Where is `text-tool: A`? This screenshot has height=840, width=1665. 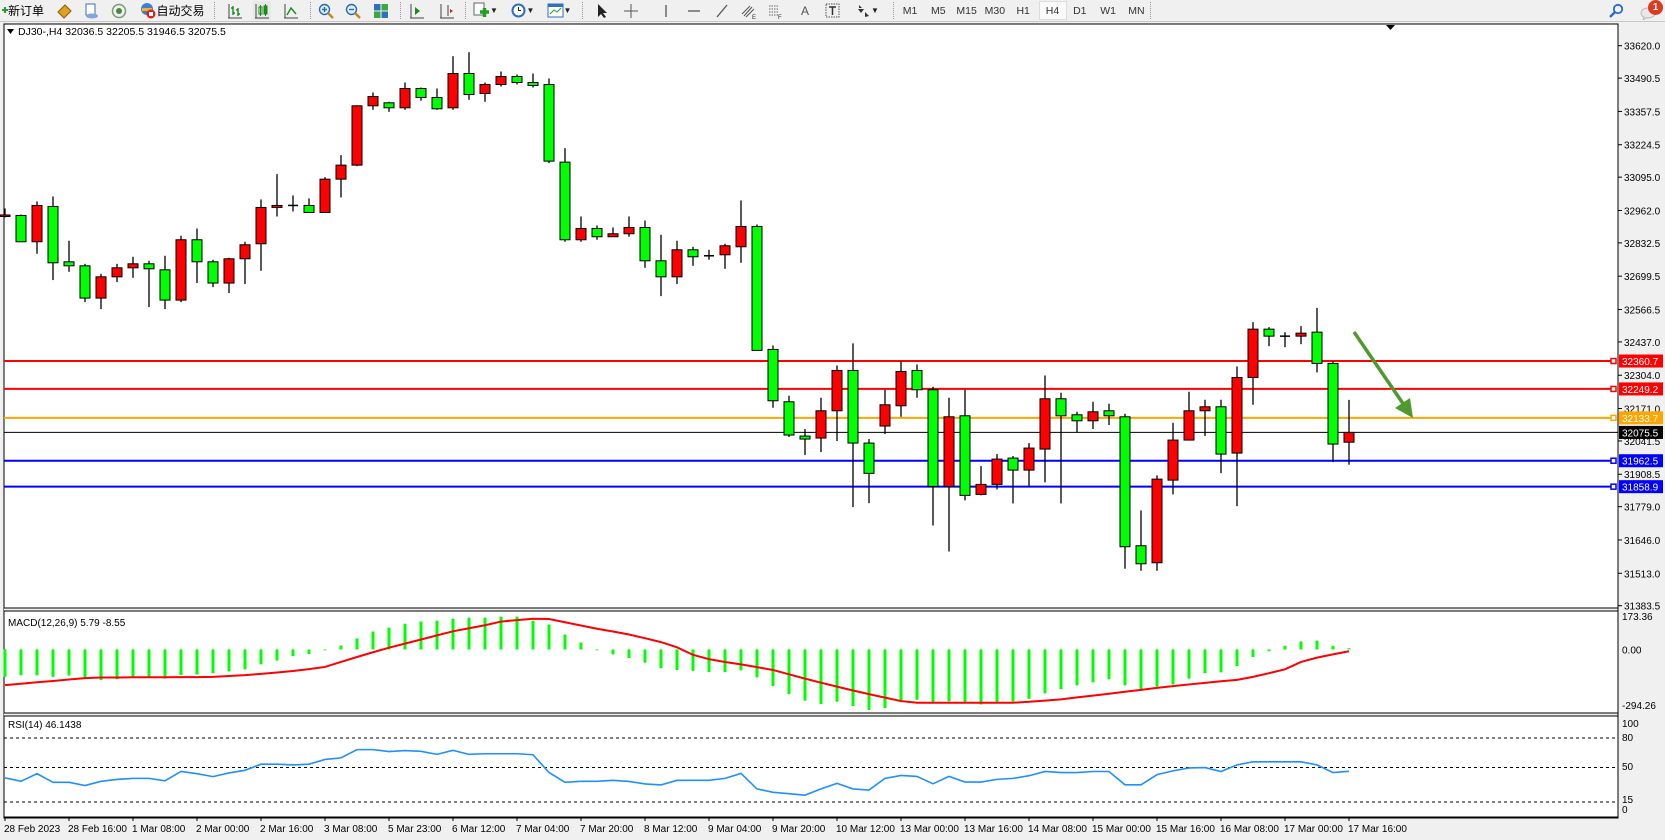
text-tool: A is located at coordinates (805, 10).